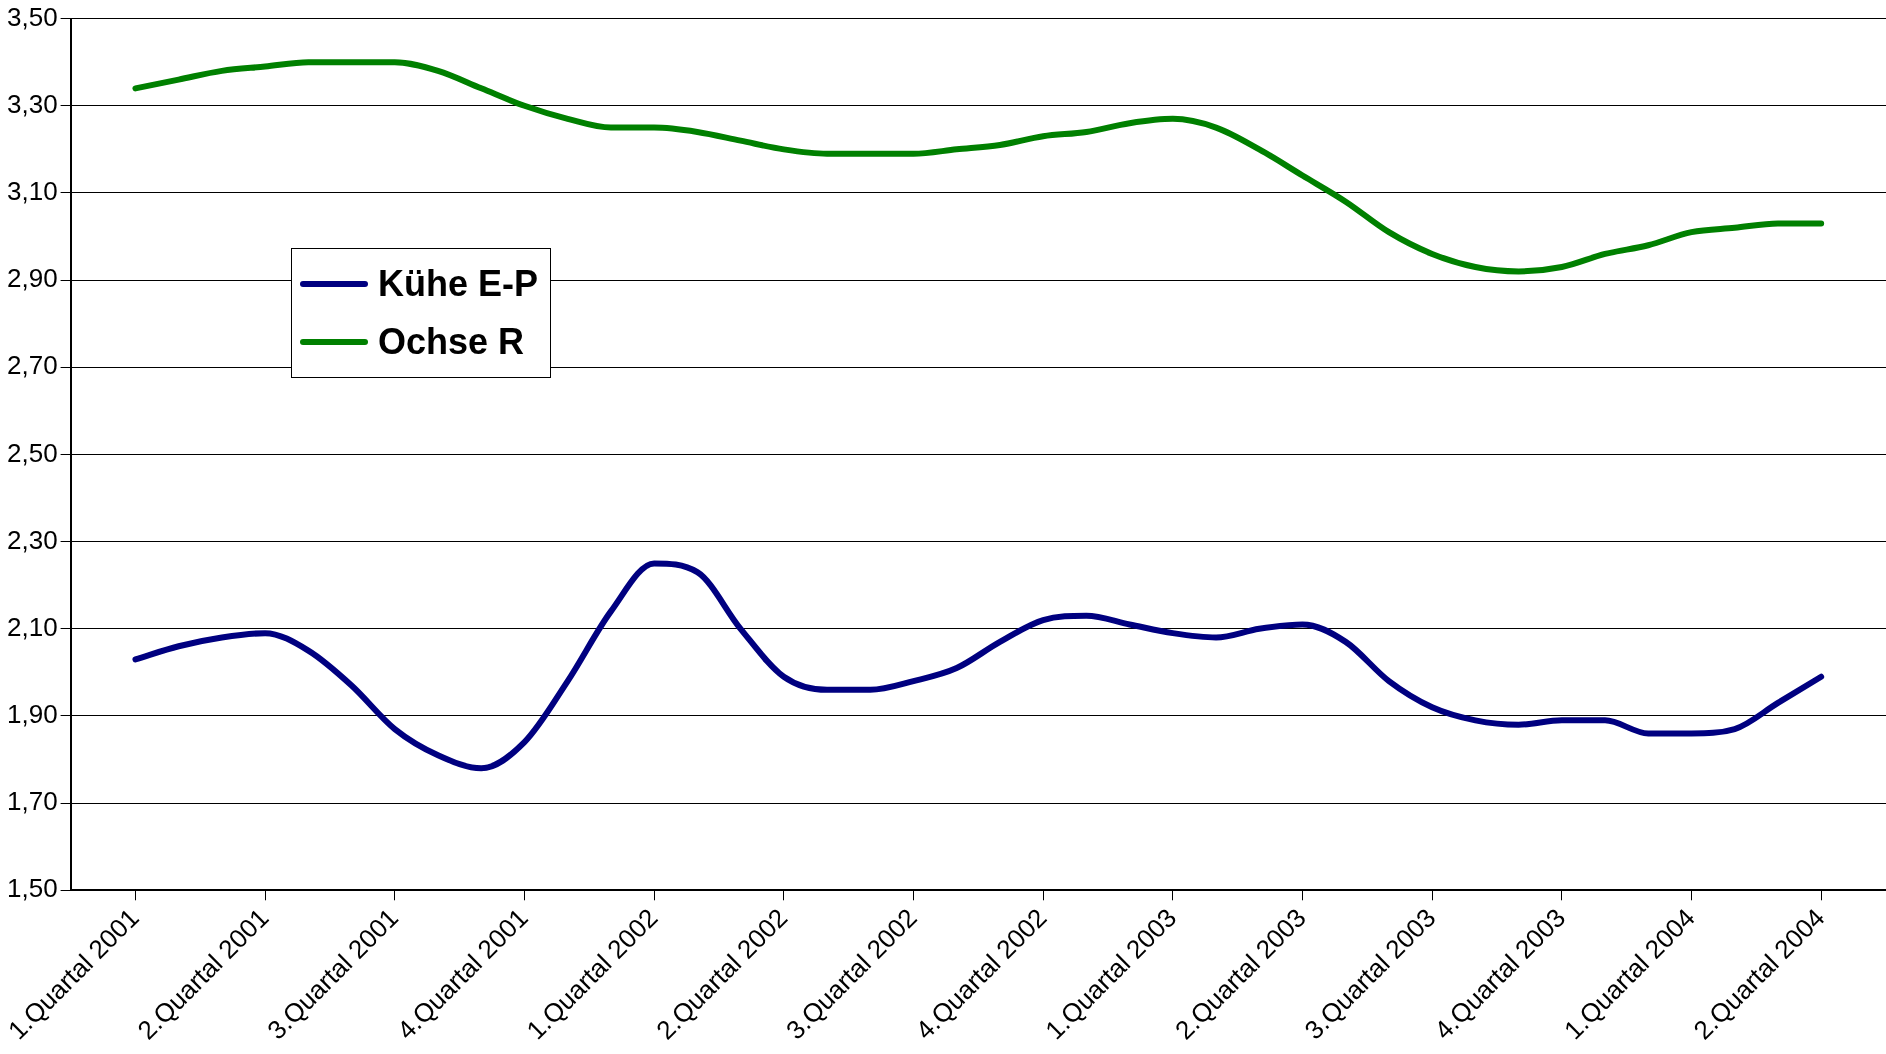 This screenshot has width=1886, height=1054. Describe the element at coordinates (32, 365) in the screenshot. I see `y-tick-label: 2,70` at that location.